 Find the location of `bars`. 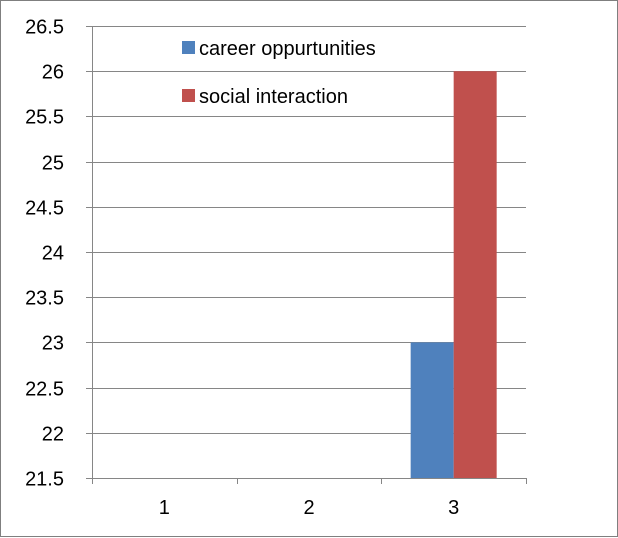

bars is located at coordinates (453, 274).